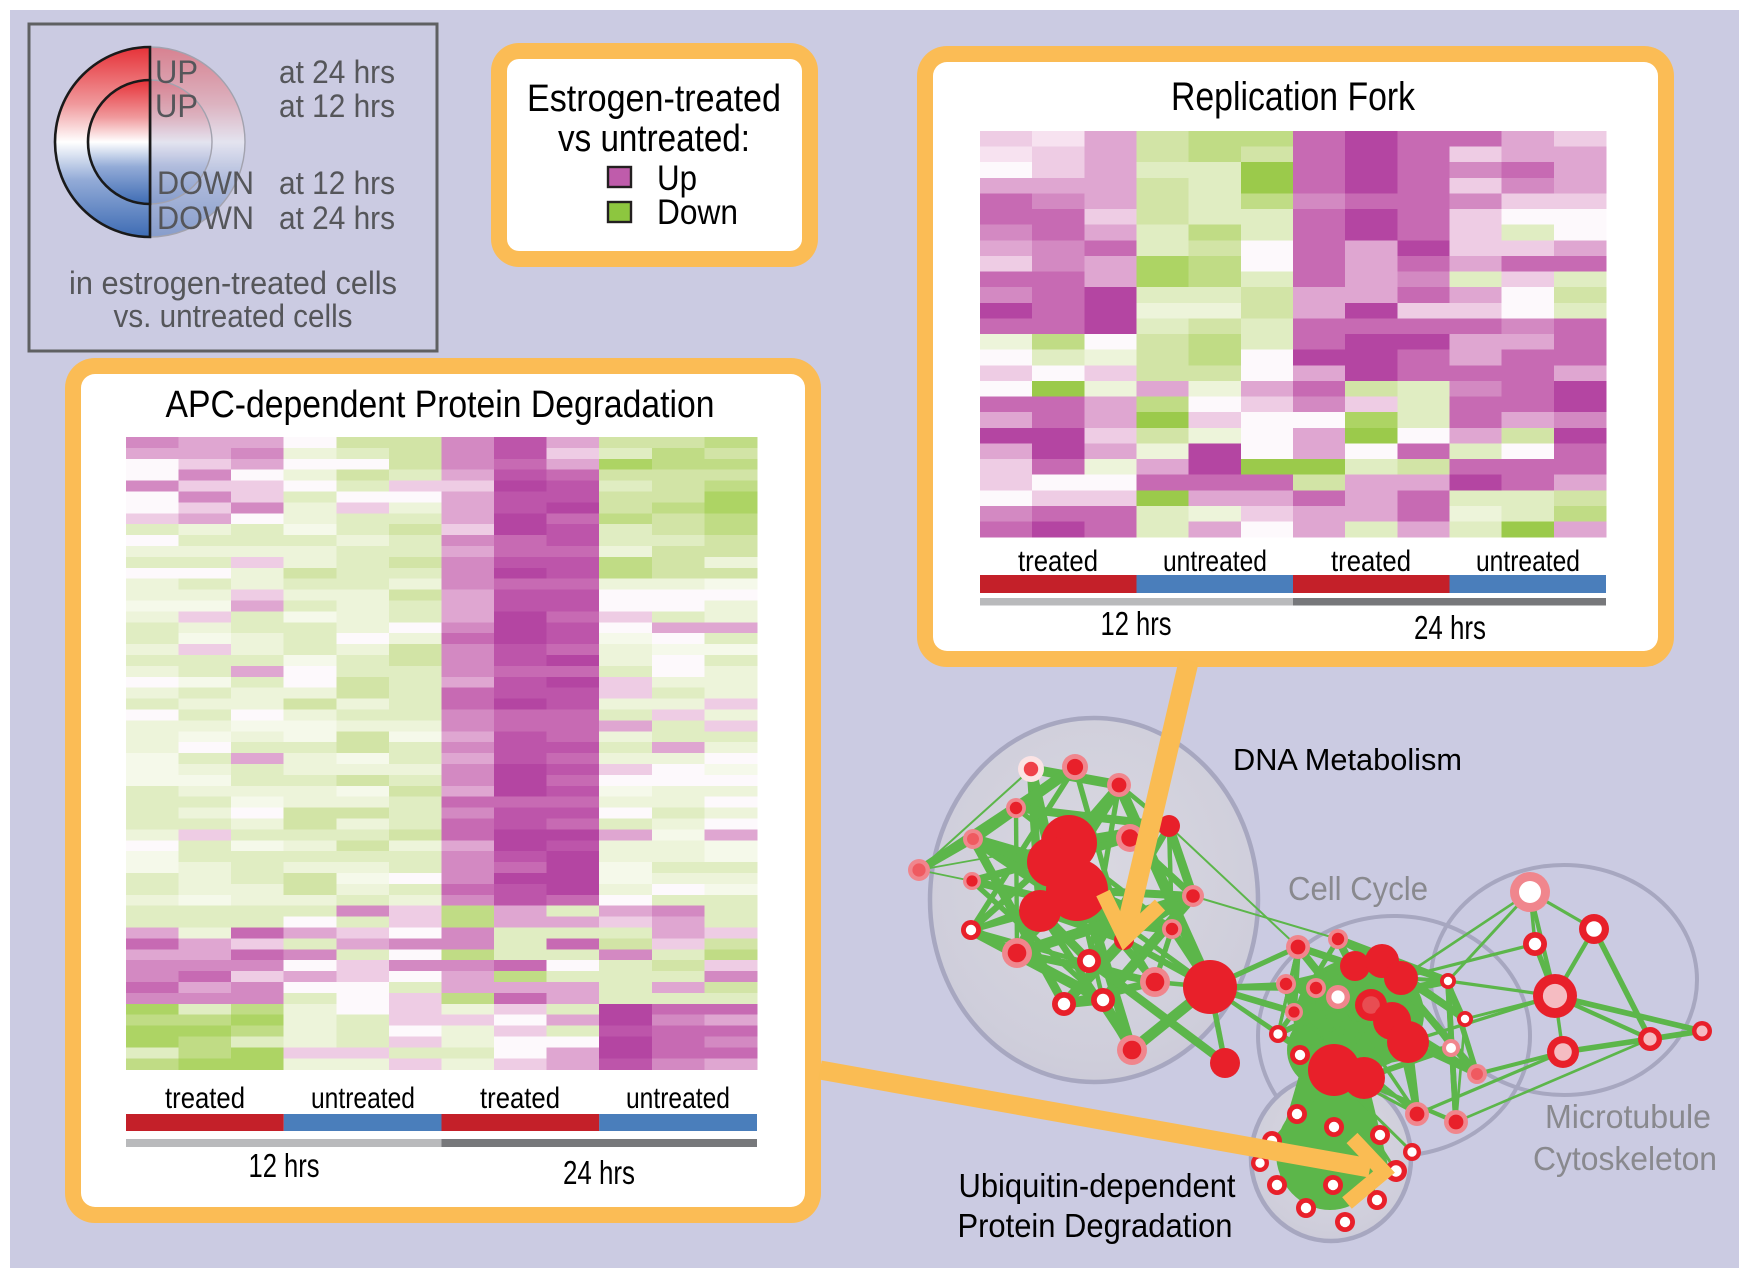  I want to click on svg-text: vs. untreated cells, so click(233, 316).